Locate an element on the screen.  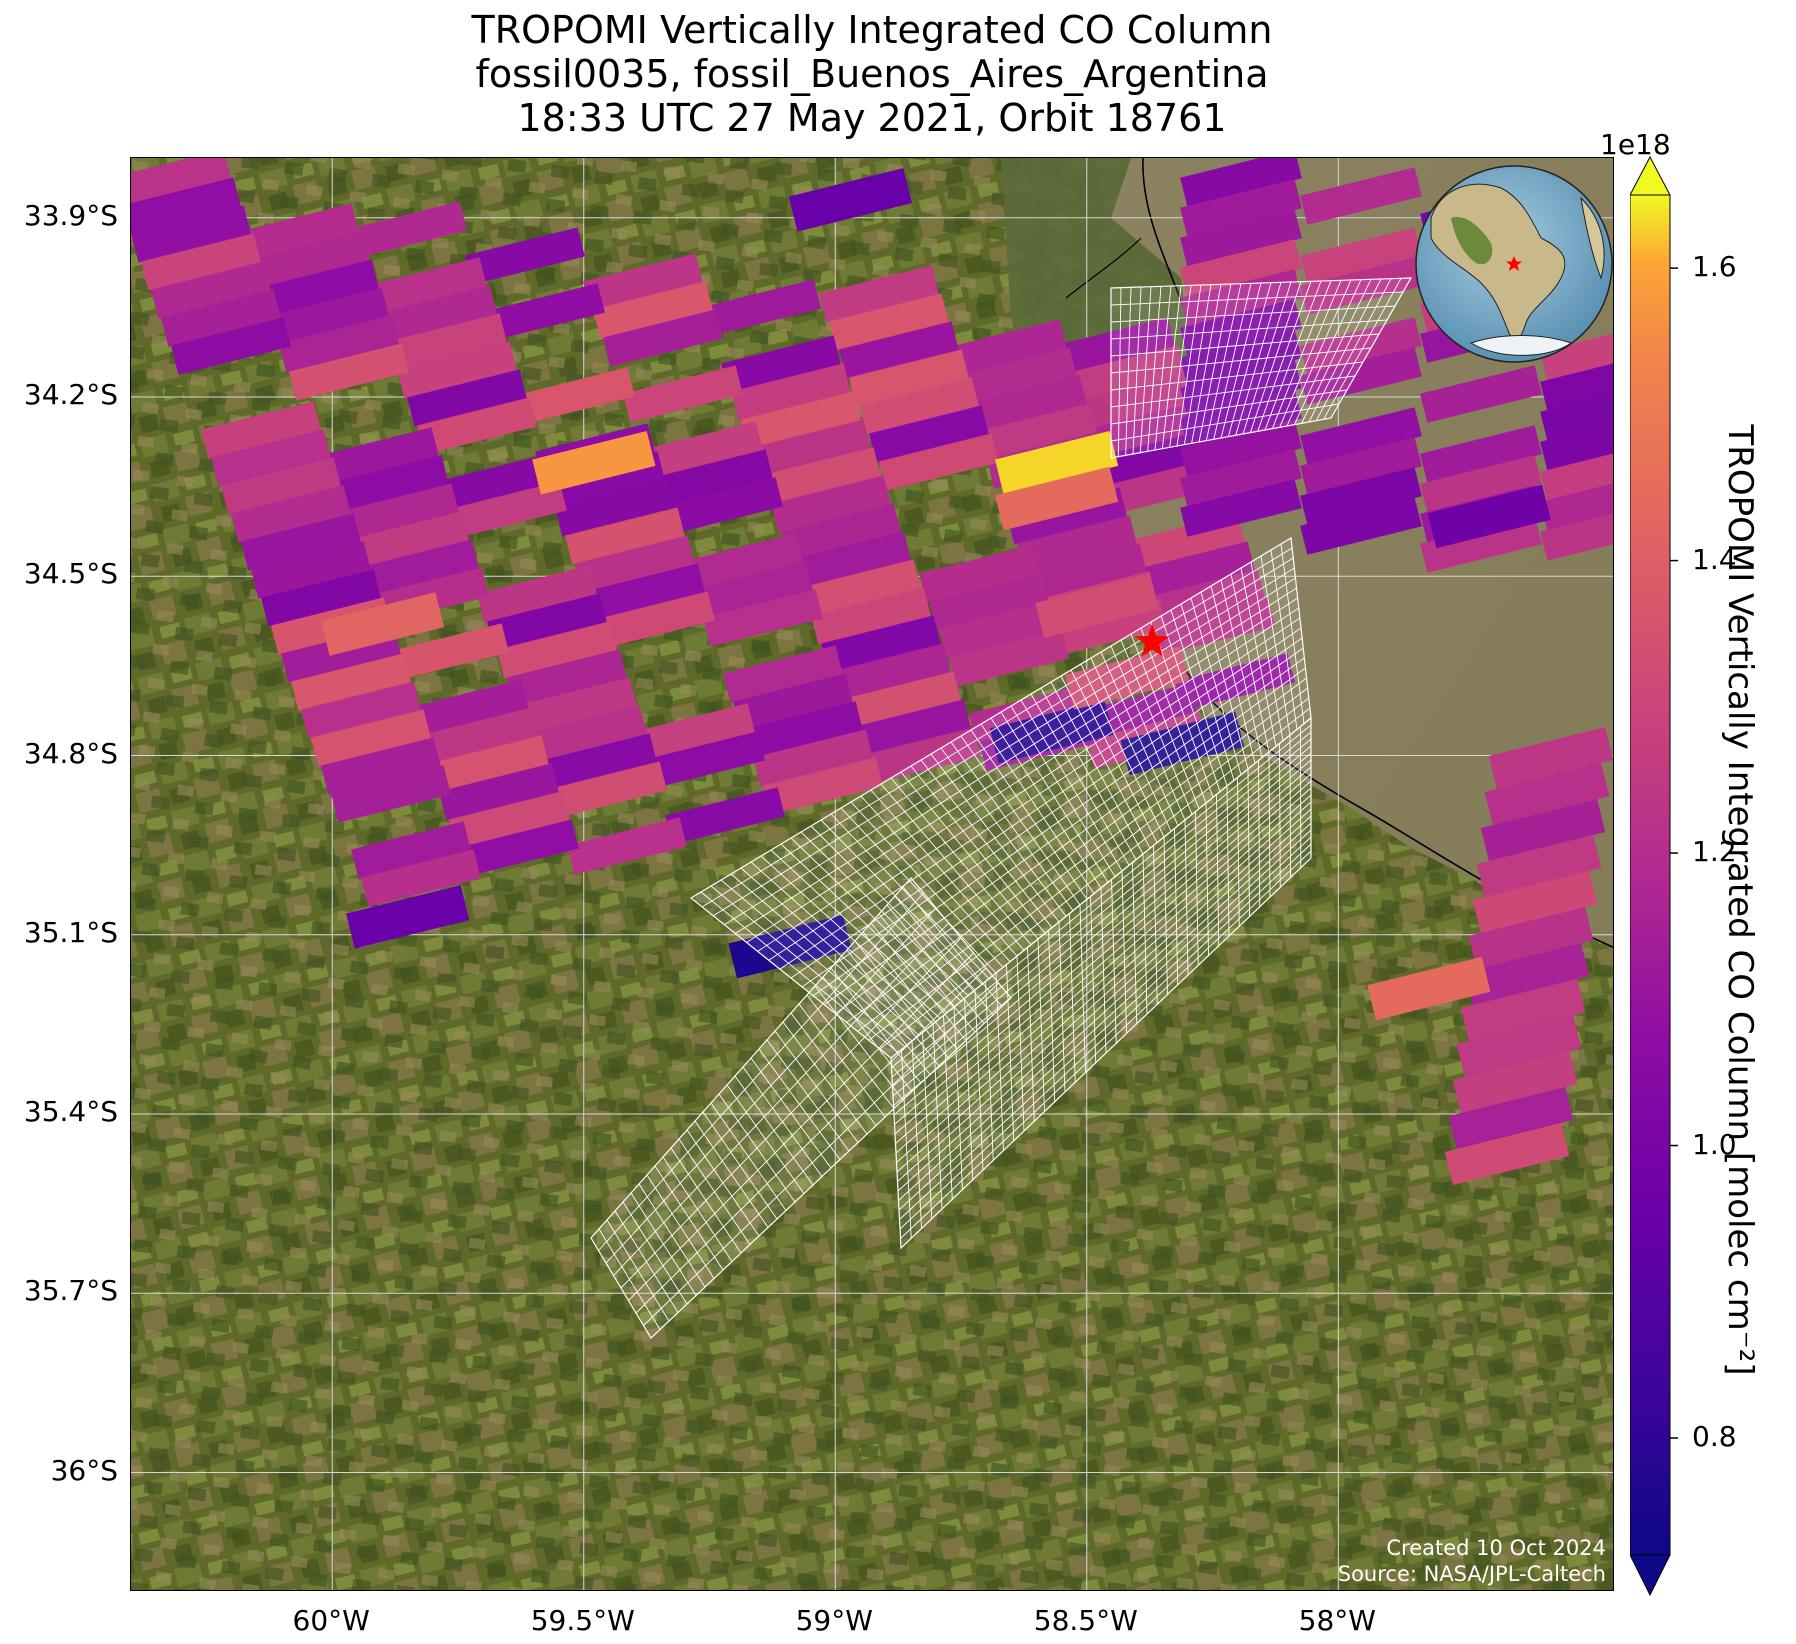
globe-inset is located at coordinates (1514, 264).